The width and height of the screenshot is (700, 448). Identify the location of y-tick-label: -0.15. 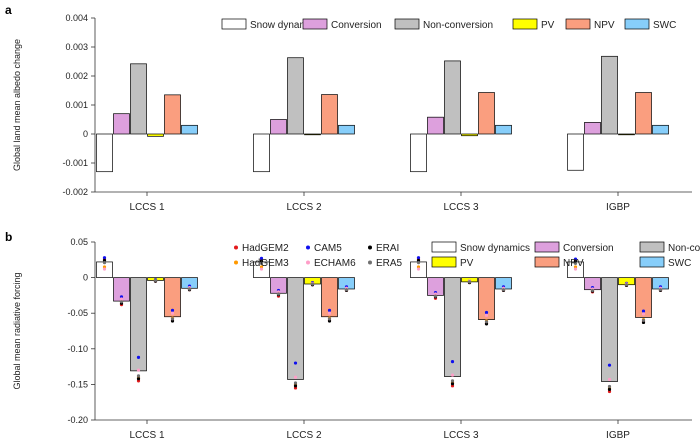
(77, 384).